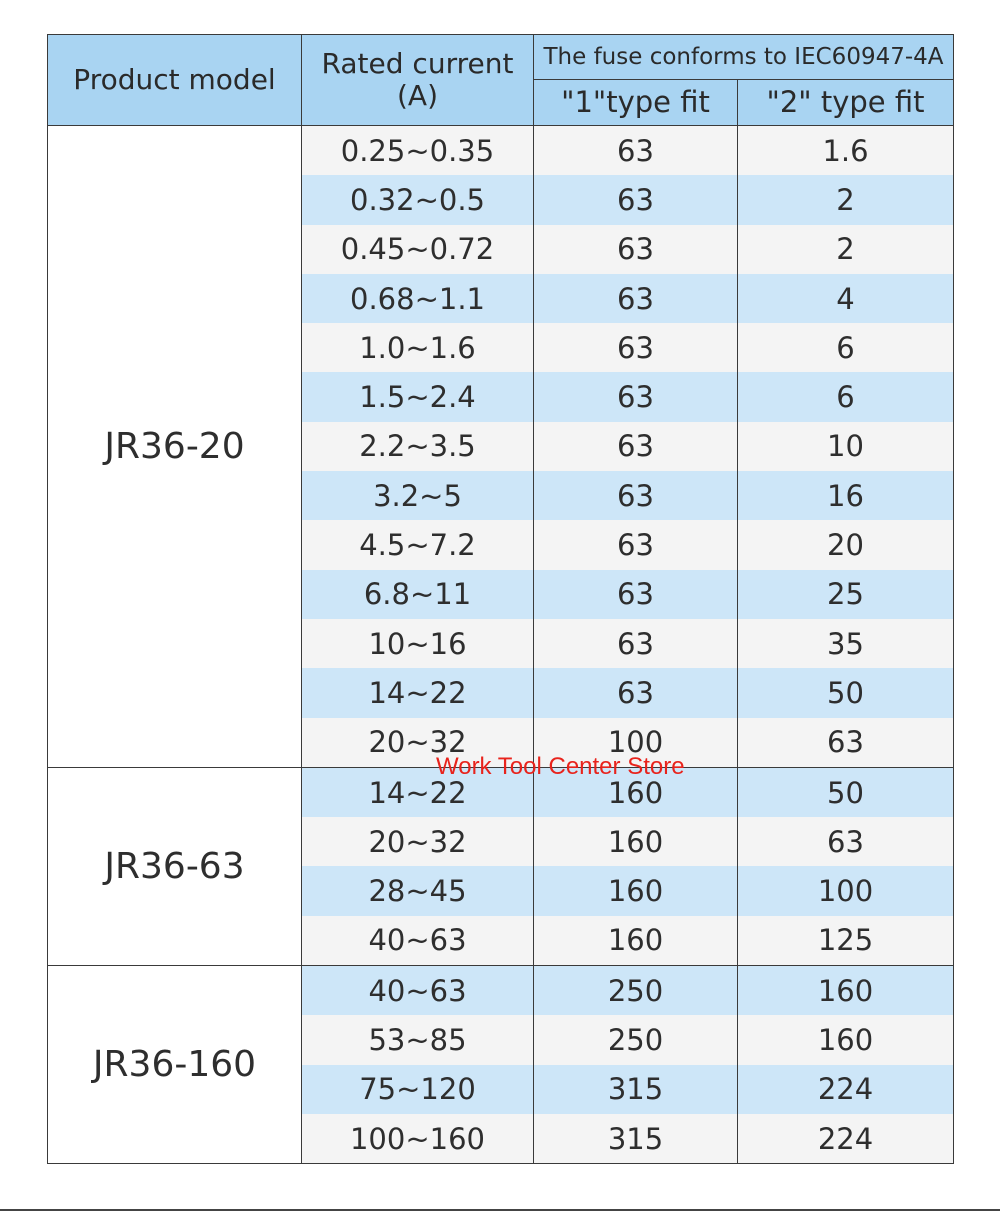 This screenshot has width=1000, height=1212. Describe the element at coordinates (500, 1210) in the screenshot. I see `bottom-divider` at that location.